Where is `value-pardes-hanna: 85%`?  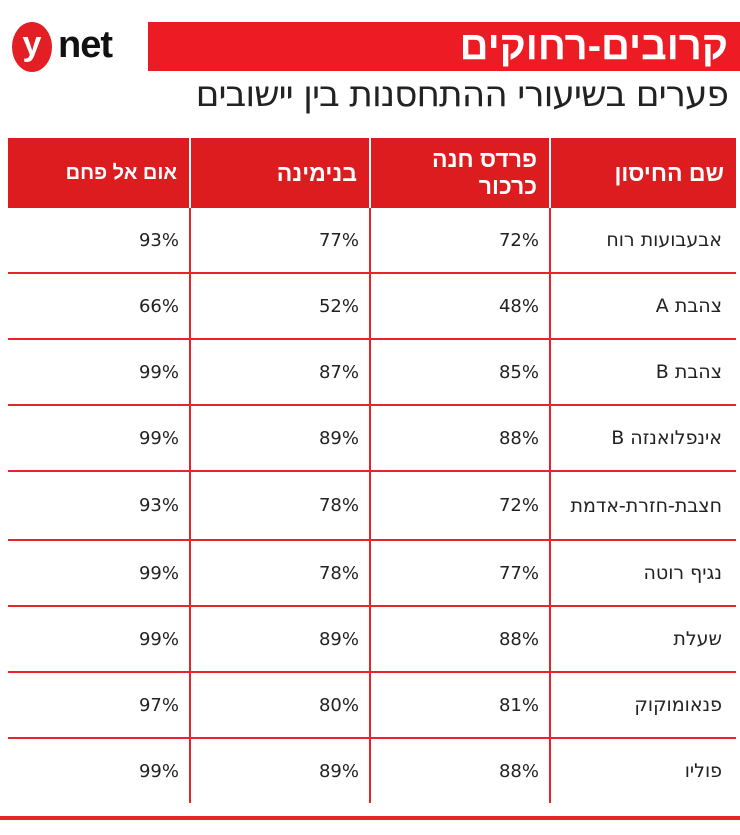 value-pardes-hanna: 85% is located at coordinates (459, 372).